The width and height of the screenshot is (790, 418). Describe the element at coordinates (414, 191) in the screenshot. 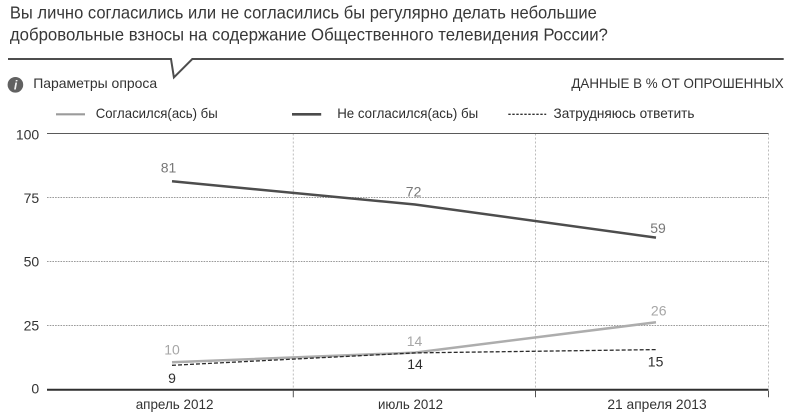

I see `svg-text: 72` at that location.